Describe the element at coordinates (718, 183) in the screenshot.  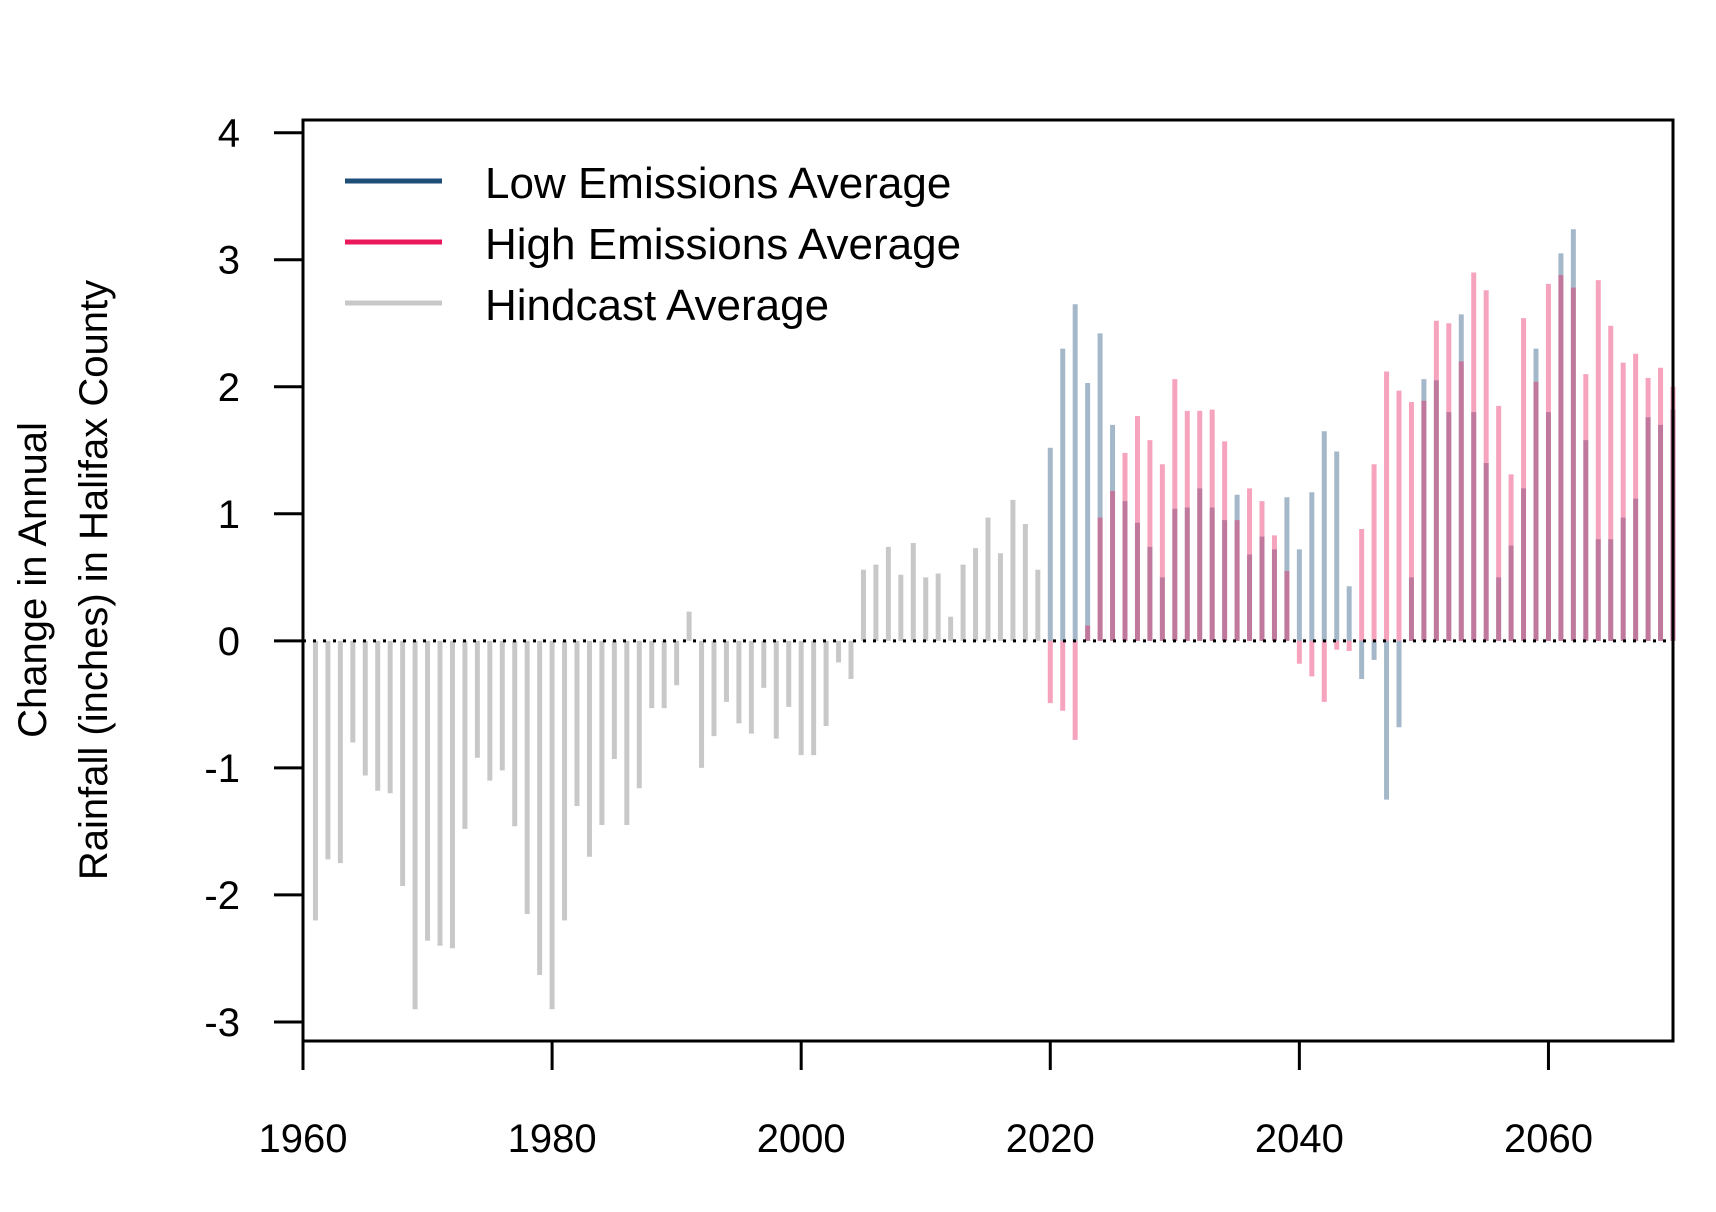
I see `legend-label-low: Low Emissions Average` at that location.